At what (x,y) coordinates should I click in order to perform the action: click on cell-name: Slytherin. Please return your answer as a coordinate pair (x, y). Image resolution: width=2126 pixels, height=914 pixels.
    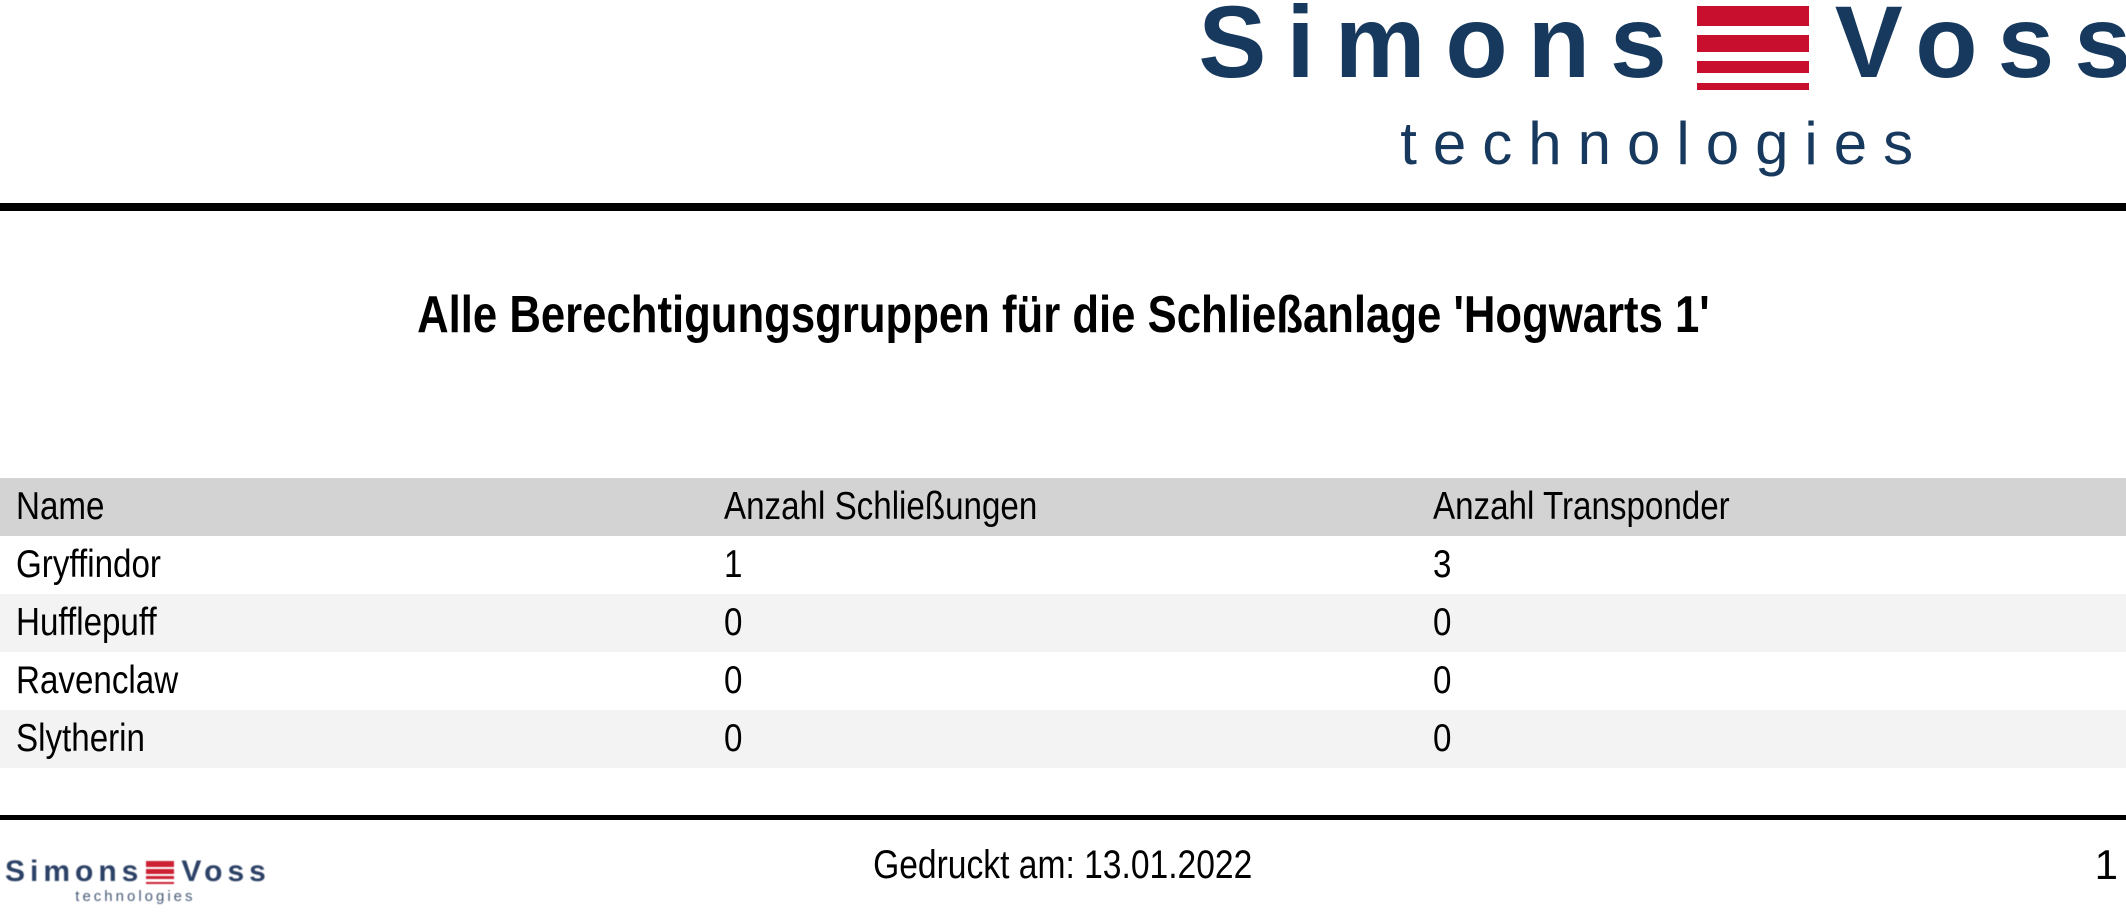
    Looking at the image, I should click on (80, 738).